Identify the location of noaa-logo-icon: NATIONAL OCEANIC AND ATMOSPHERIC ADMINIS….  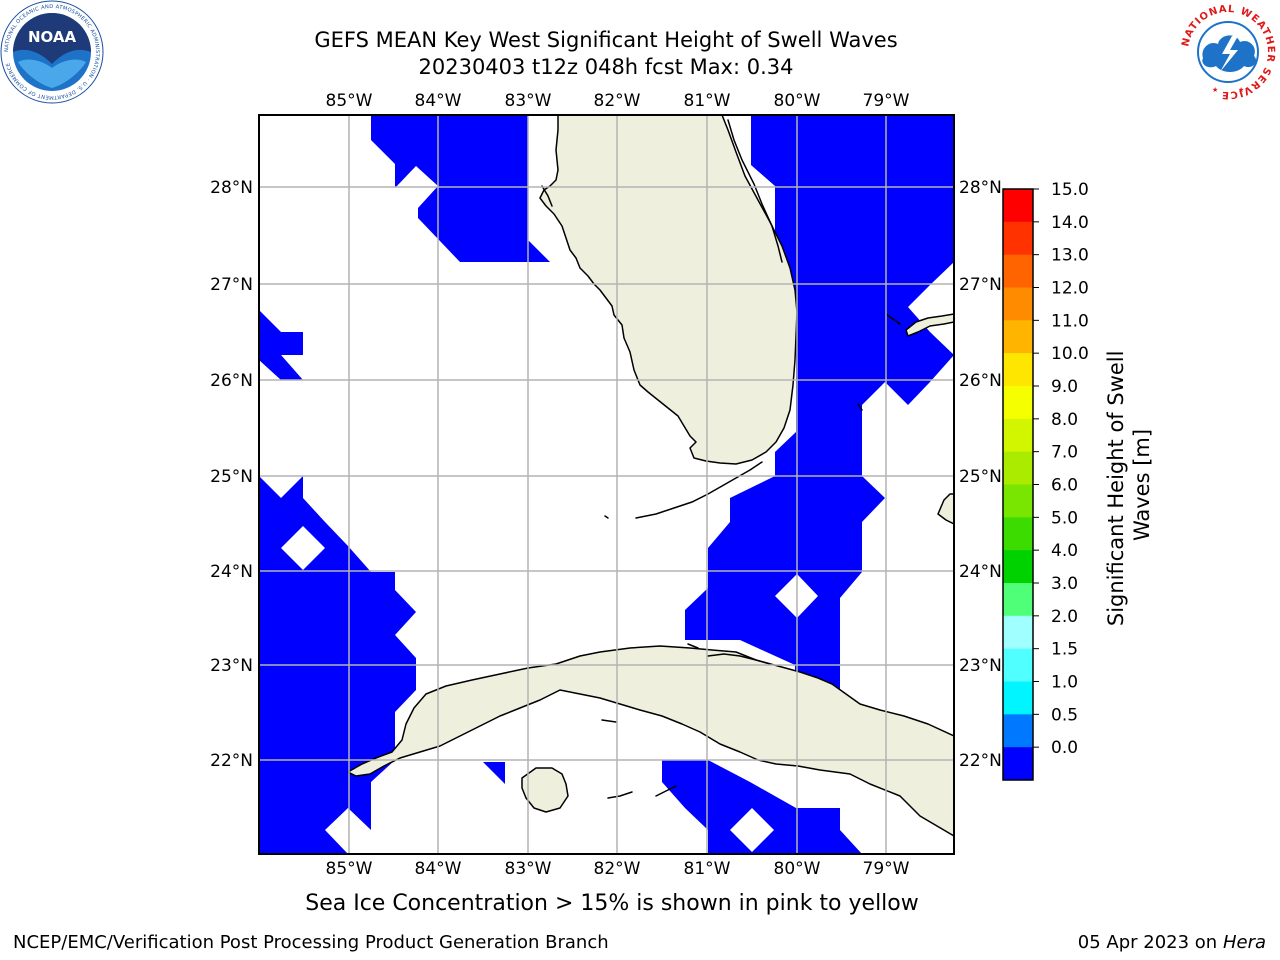
(52, 52).